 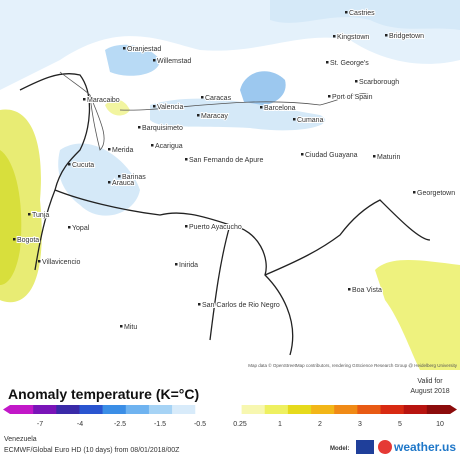 What do you see at coordinates (240, 424) in the screenshot?
I see `legend-tick-label: 0.25` at bounding box center [240, 424].